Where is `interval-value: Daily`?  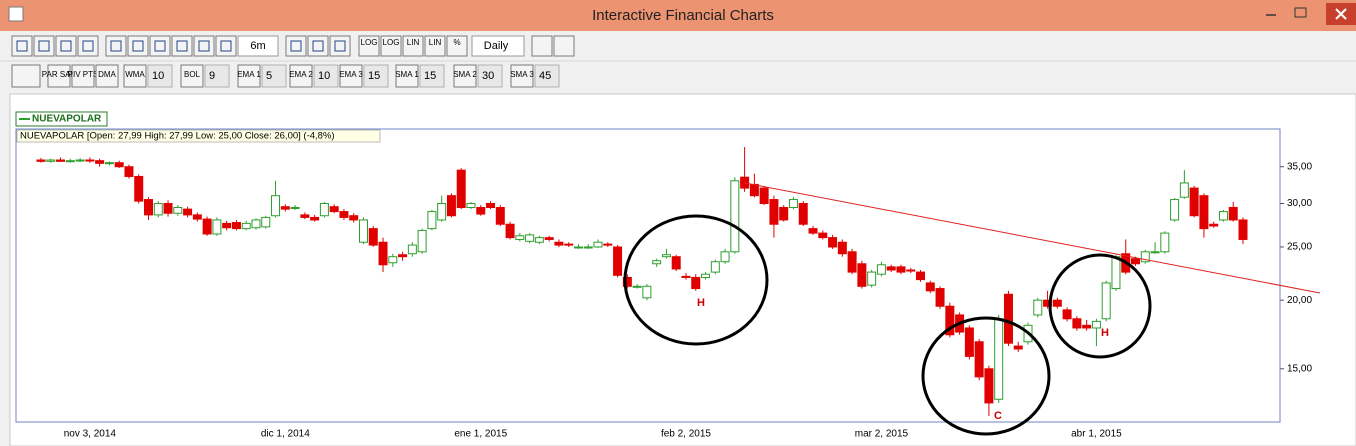 interval-value: Daily is located at coordinates (496, 46).